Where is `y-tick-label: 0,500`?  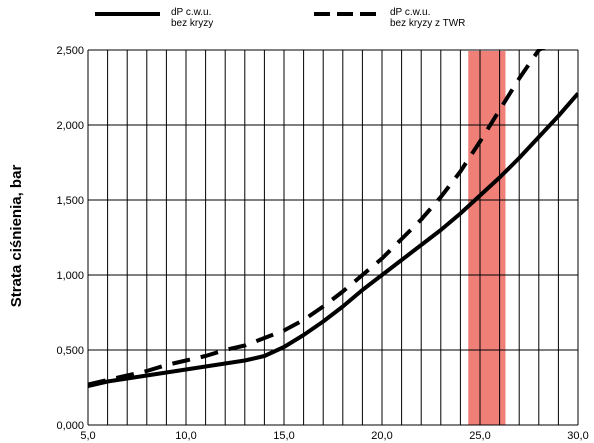
y-tick-label: 0,500 is located at coordinates (70, 351).